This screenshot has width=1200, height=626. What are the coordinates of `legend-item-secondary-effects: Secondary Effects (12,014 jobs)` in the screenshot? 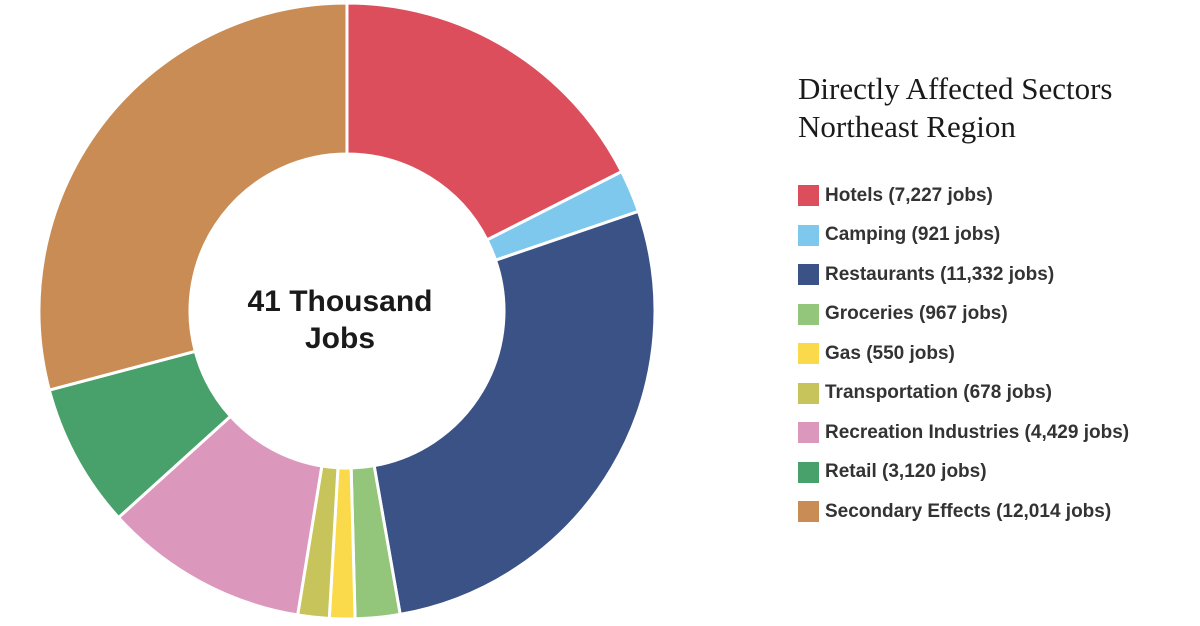 It's located at (995, 512).